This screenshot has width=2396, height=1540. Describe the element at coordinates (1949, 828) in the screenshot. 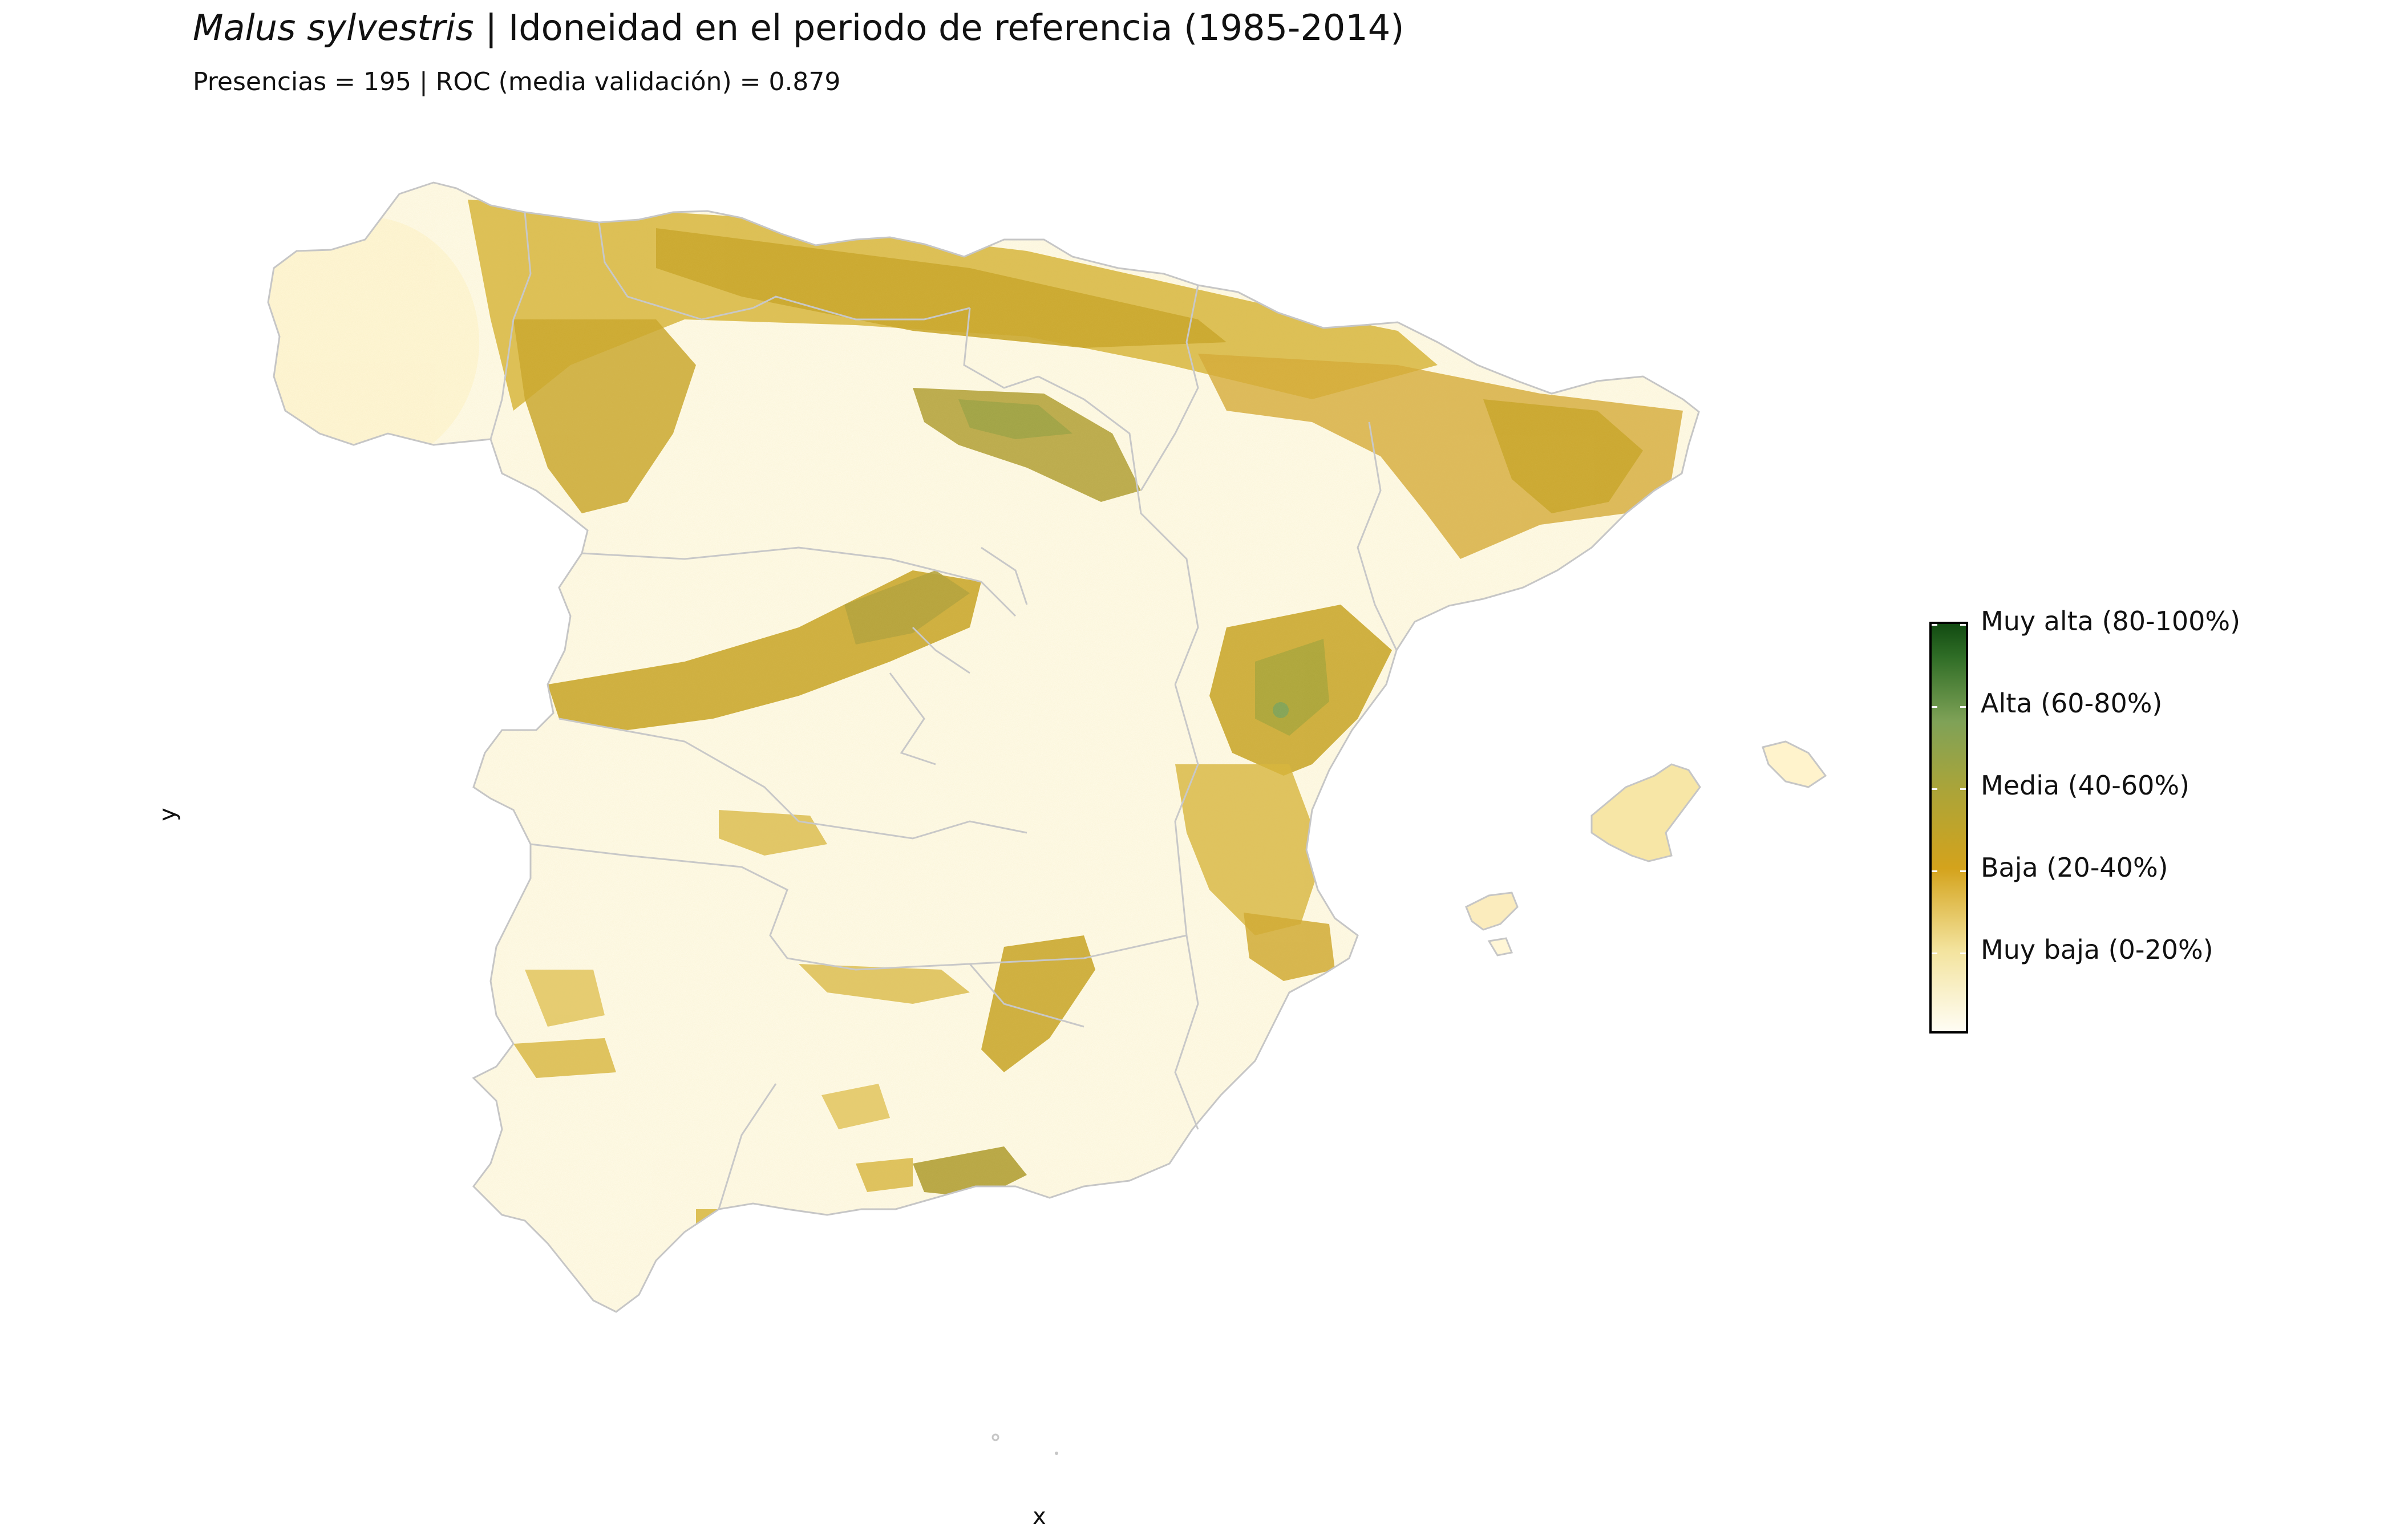

I see `legend-colorbar` at that location.